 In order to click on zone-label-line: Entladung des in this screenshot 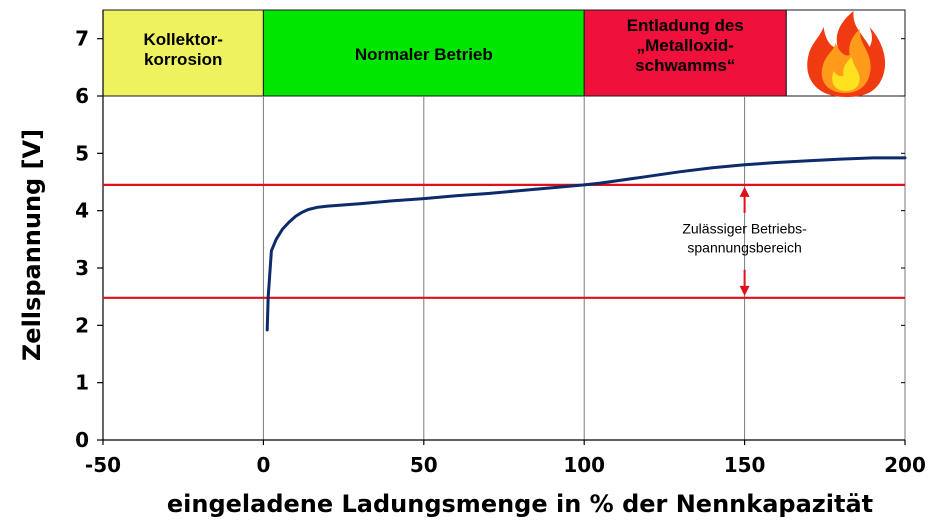, I will do `click(685, 25)`.